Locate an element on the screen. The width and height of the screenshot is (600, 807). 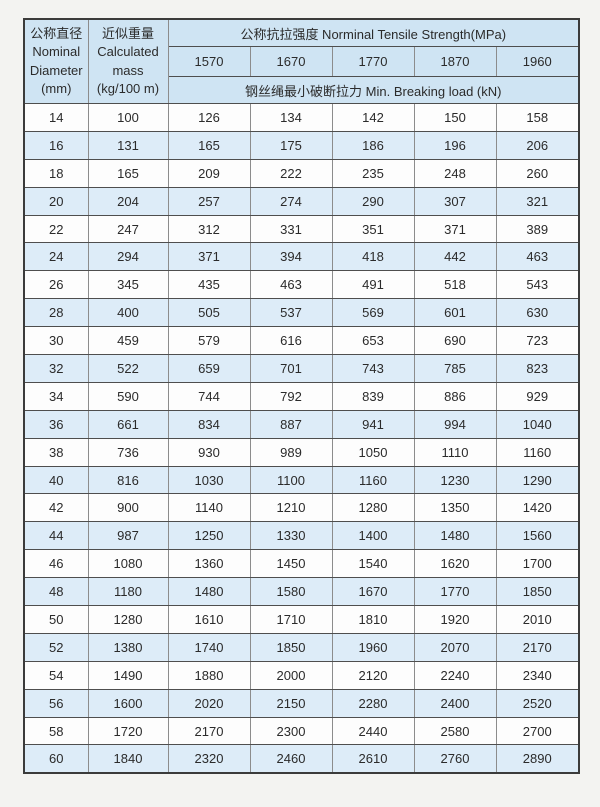
breaking-load-1570-cell: 2320 is located at coordinates (209, 759).